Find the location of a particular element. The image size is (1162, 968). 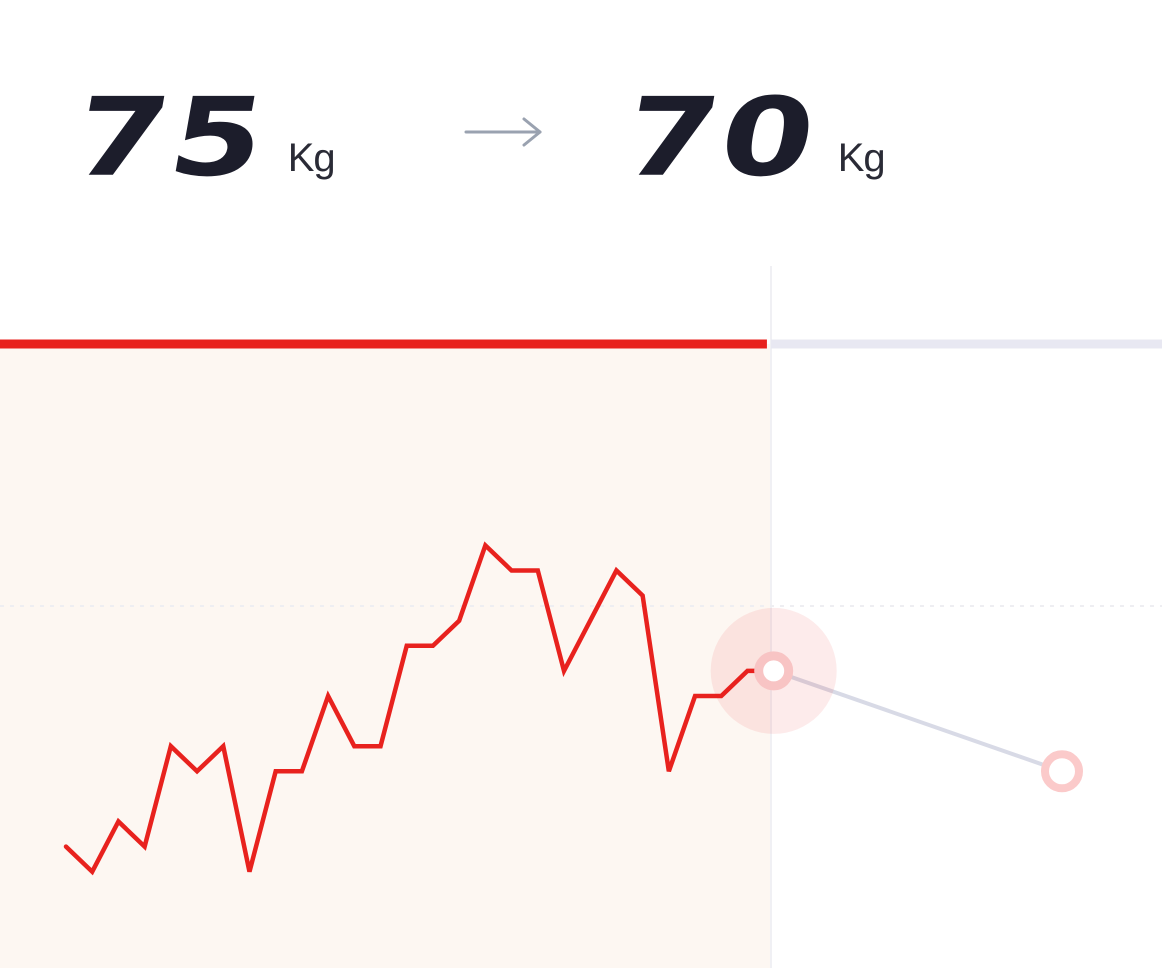

target-weight-value: 70 is located at coordinates (721, 138).